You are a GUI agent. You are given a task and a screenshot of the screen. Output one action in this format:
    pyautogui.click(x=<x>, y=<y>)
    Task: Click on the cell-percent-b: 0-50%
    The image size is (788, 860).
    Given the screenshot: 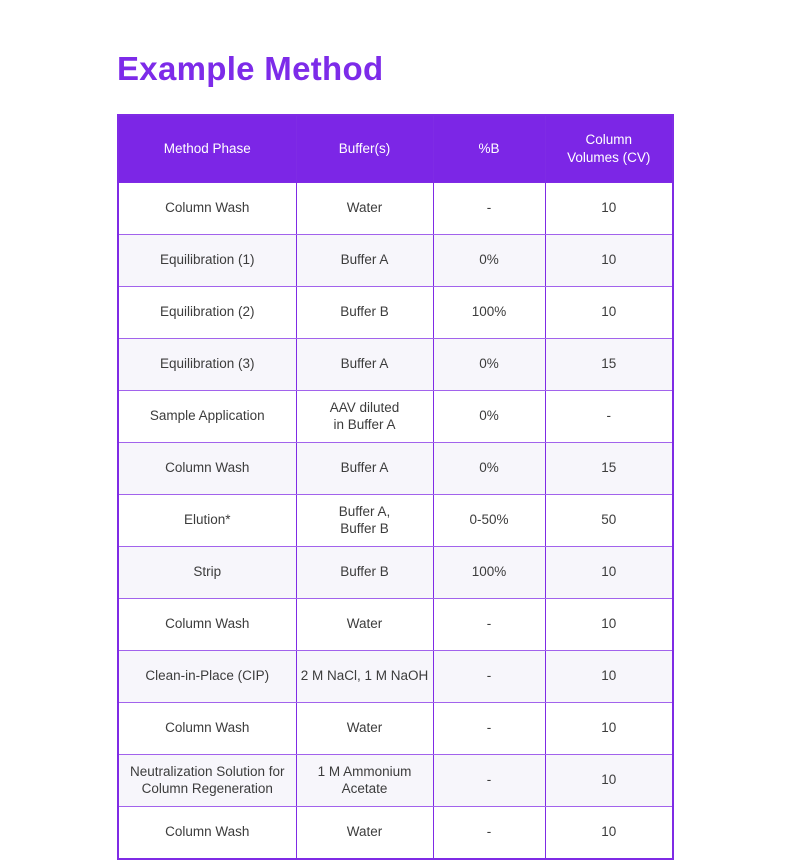 What is the action you would take?
    pyautogui.click(x=489, y=520)
    